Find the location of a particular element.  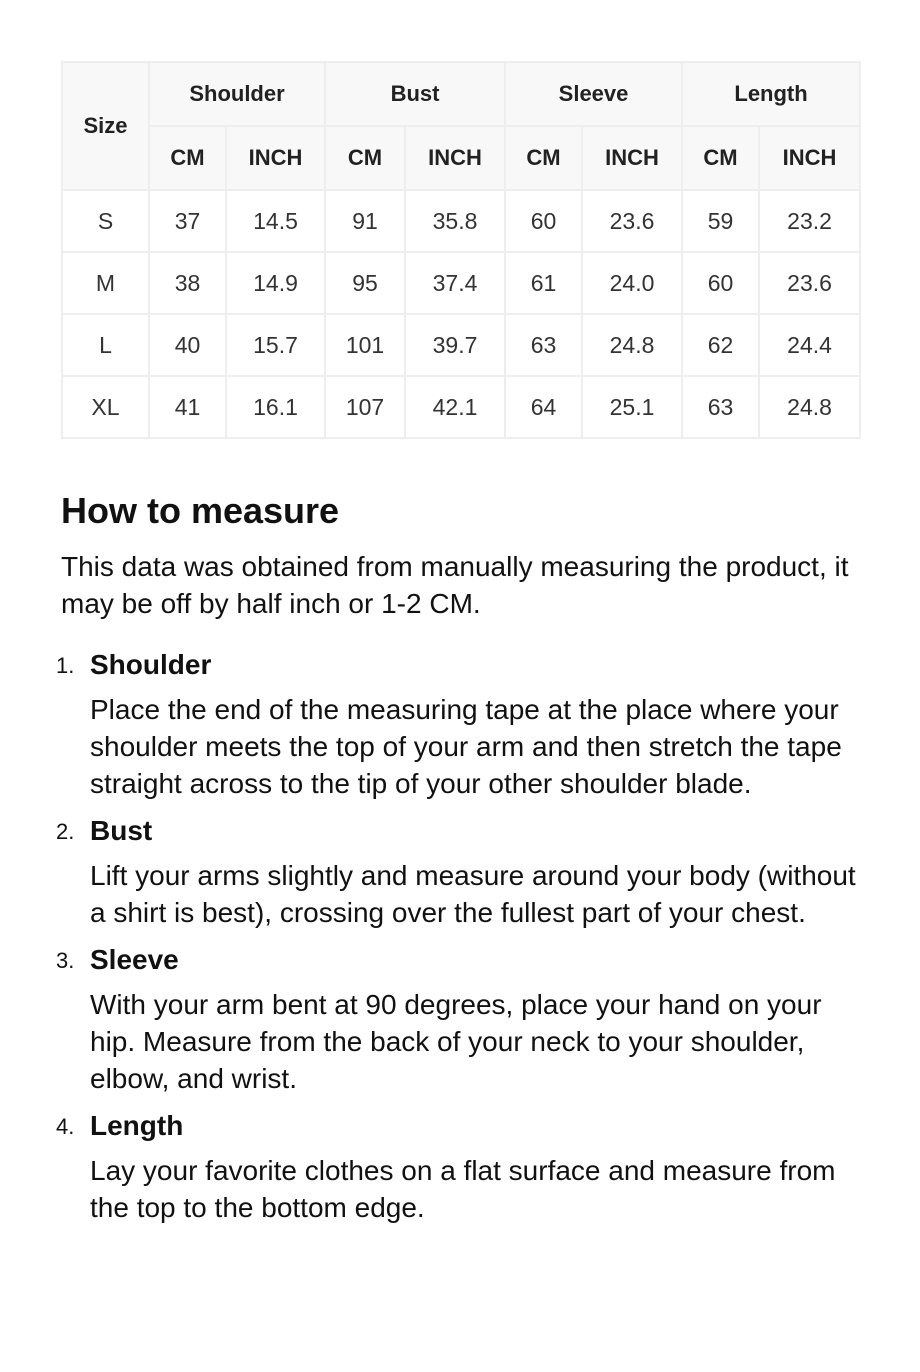

step-number: 2. is located at coordinates (65, 831).